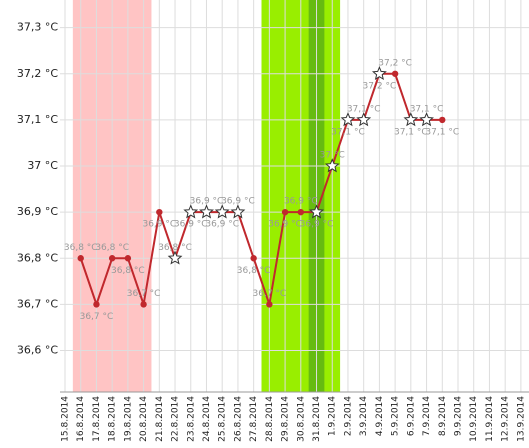 The image size is (529, 448). I want to click on y-tick-label: 37,1 °C, so click(37, 119).